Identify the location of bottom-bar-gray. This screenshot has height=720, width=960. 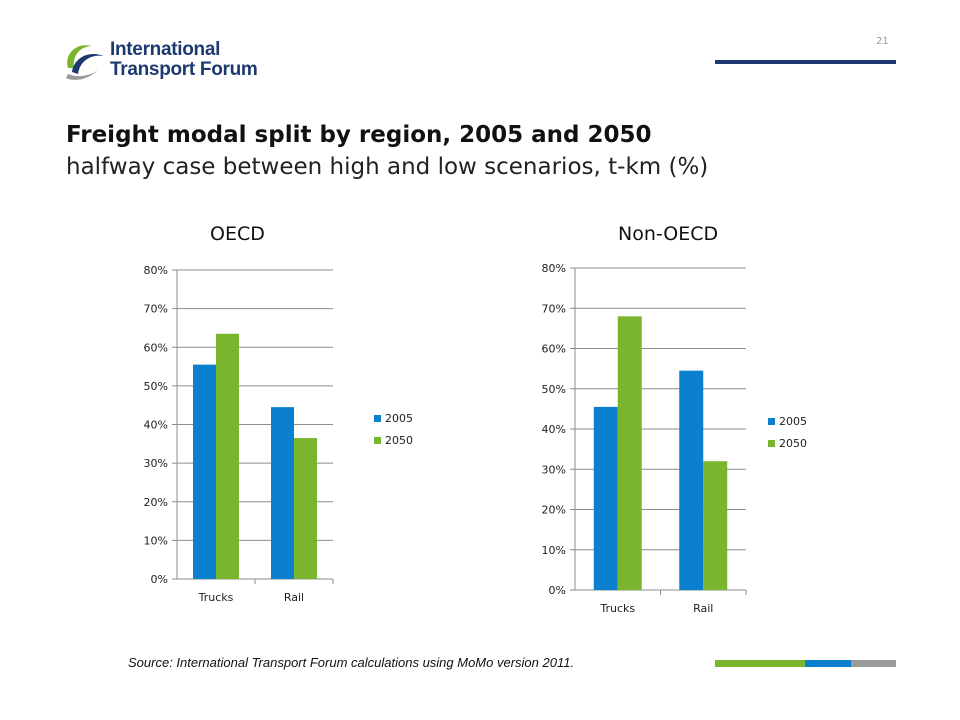
(873, 663).